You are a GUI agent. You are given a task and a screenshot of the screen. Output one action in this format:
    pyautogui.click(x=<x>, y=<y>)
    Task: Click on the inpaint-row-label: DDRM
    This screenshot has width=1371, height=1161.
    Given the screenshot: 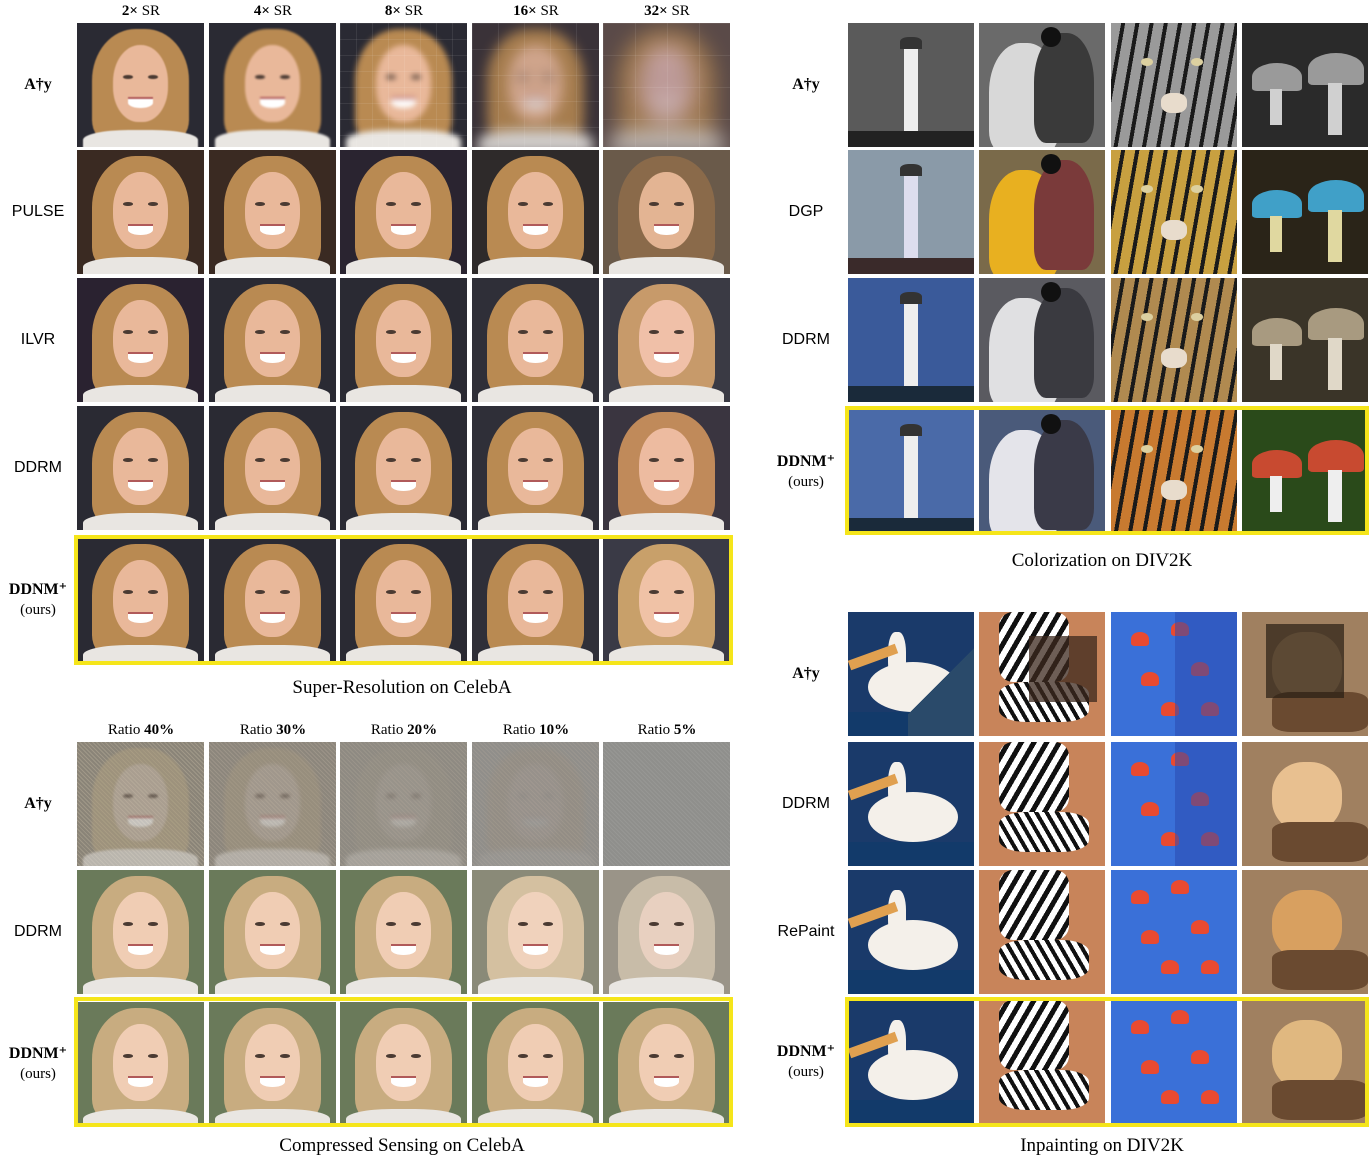 What is the action you would take?
    pyautogui.click(x=806, y=803)
    